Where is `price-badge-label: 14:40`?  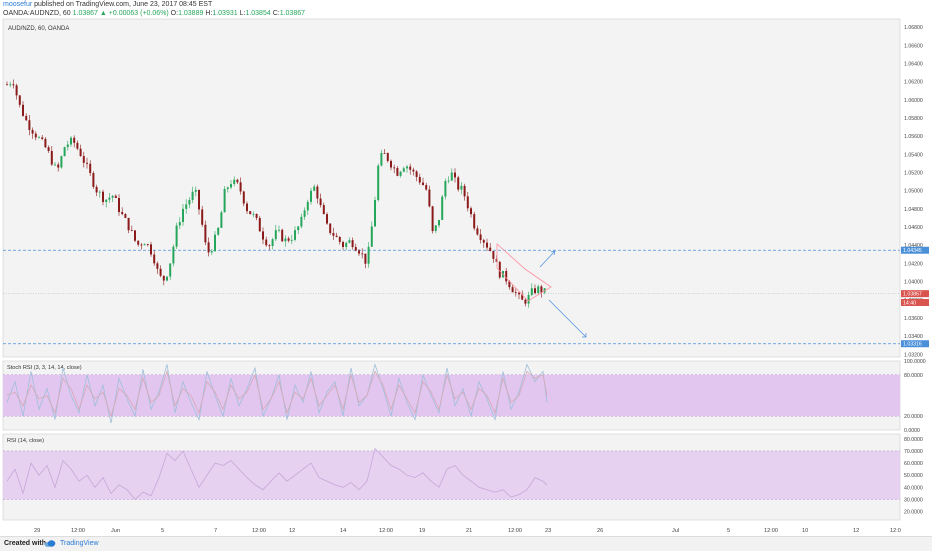 price-badge-label: 14:40 is located at coordinates (909, 303).